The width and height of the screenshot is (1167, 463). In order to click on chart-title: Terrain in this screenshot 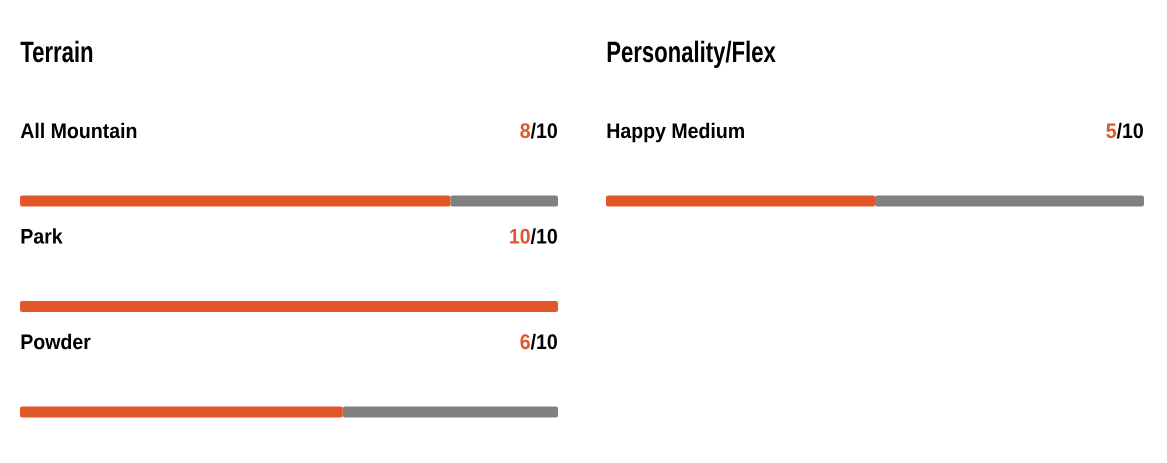, I will do `click(56, 51)`.